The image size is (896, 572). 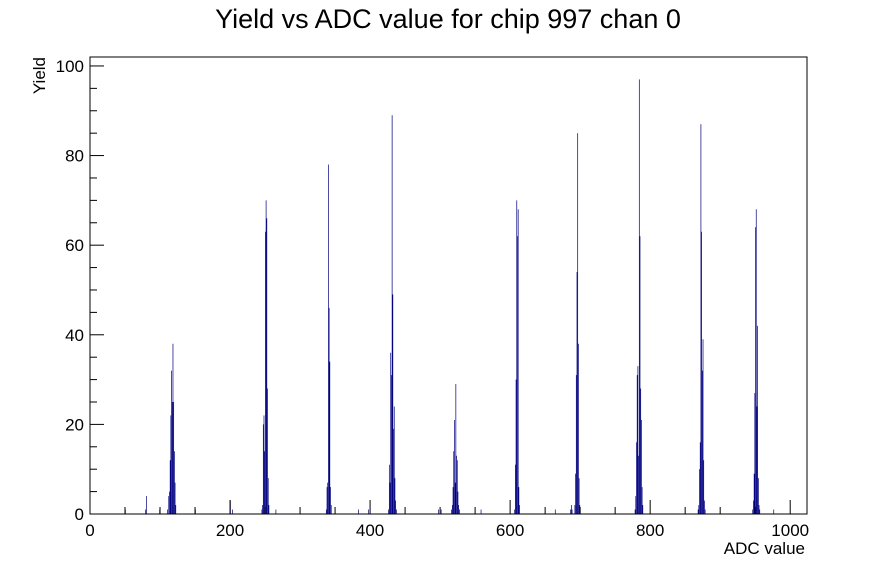 What do you see at coordinates (650, 530) in the screenshot?
I see `x-tick-label: 800` at bounding box center [650, 530].